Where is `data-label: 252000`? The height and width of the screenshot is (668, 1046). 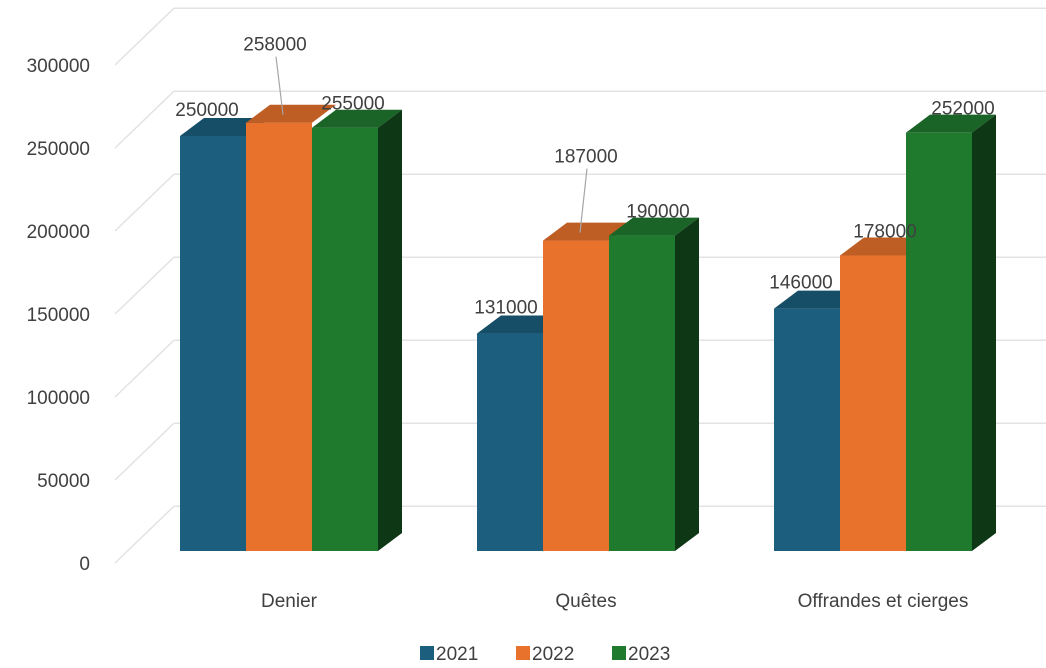 data-label: 252000 is located at coordinates (962, 109).